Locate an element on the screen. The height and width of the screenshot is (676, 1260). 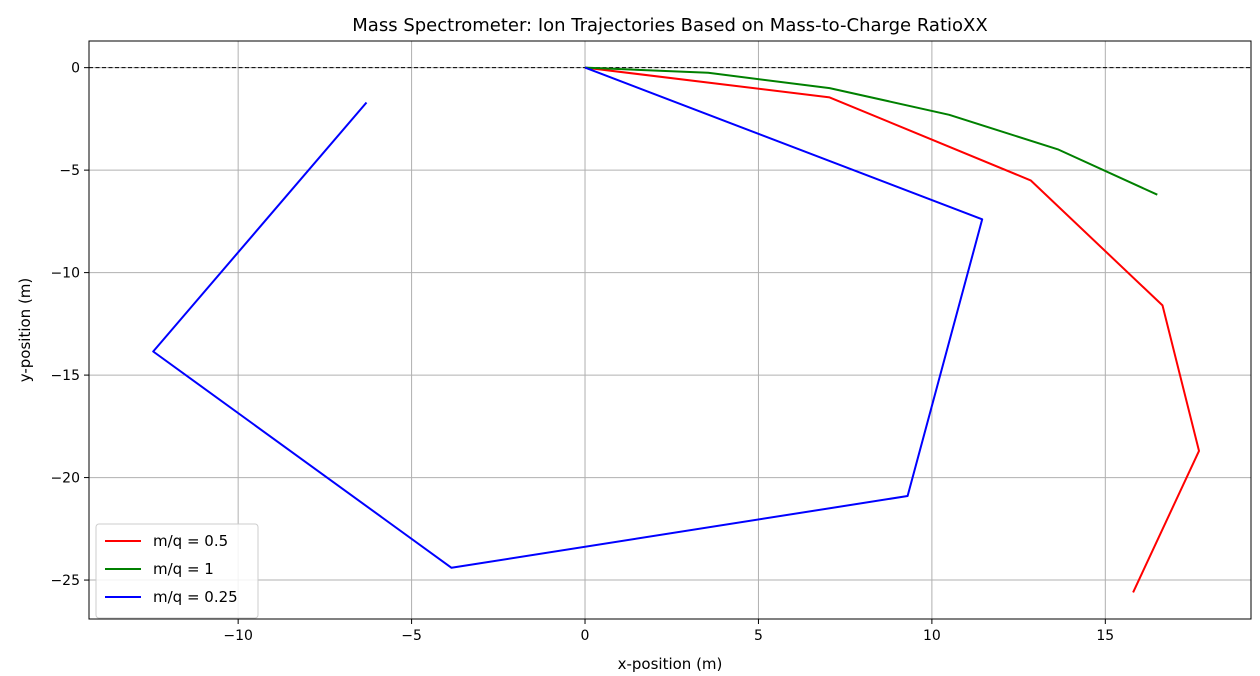
y-axis-label: y-position (m) is located at coordinates (25, 330).